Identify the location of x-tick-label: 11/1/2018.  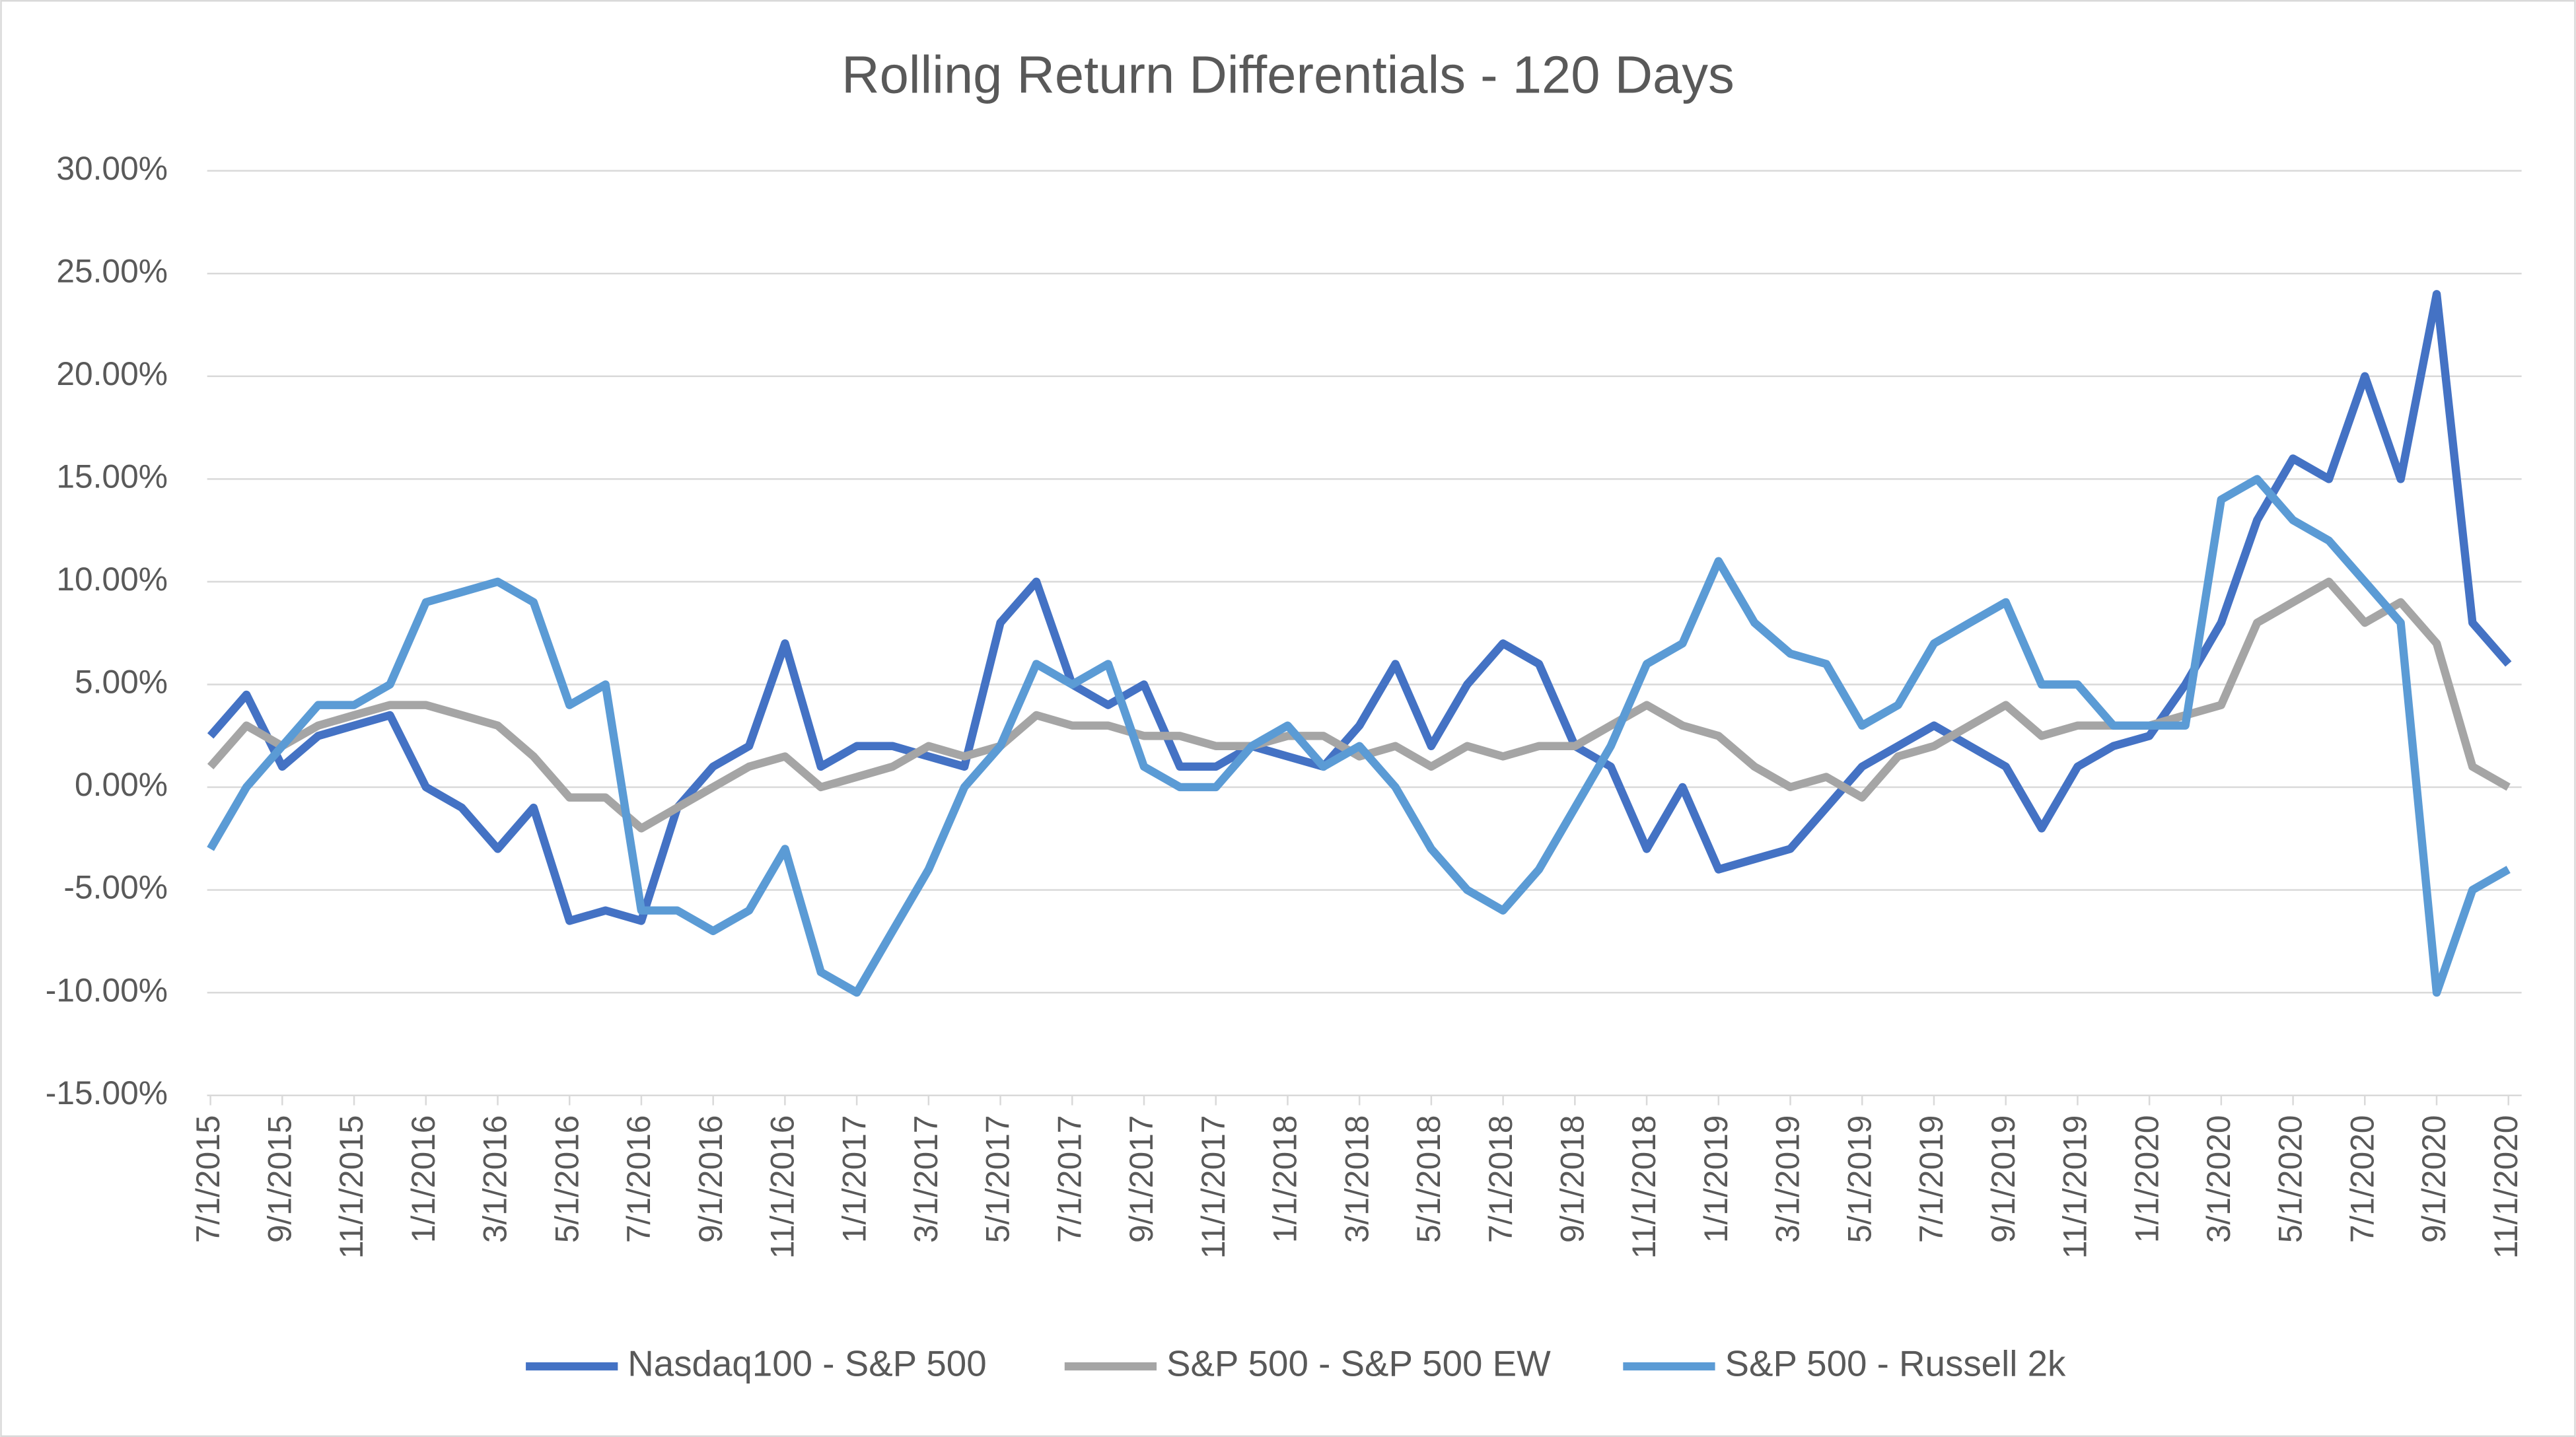
(1644, 1187).